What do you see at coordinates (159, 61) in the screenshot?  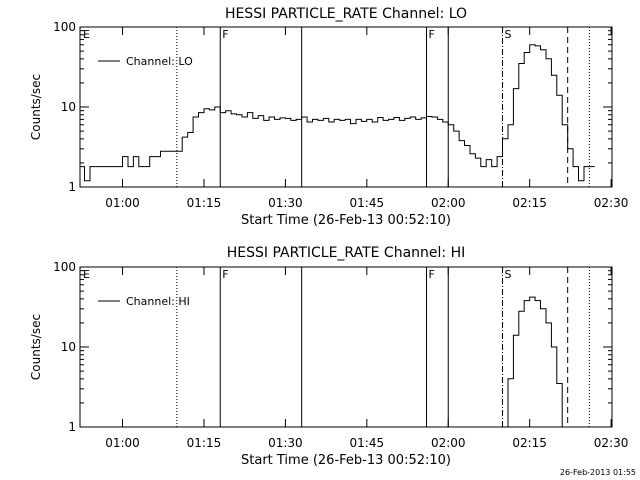 I see `legend-label: Channel: LO` at bounding box center [159, 61].